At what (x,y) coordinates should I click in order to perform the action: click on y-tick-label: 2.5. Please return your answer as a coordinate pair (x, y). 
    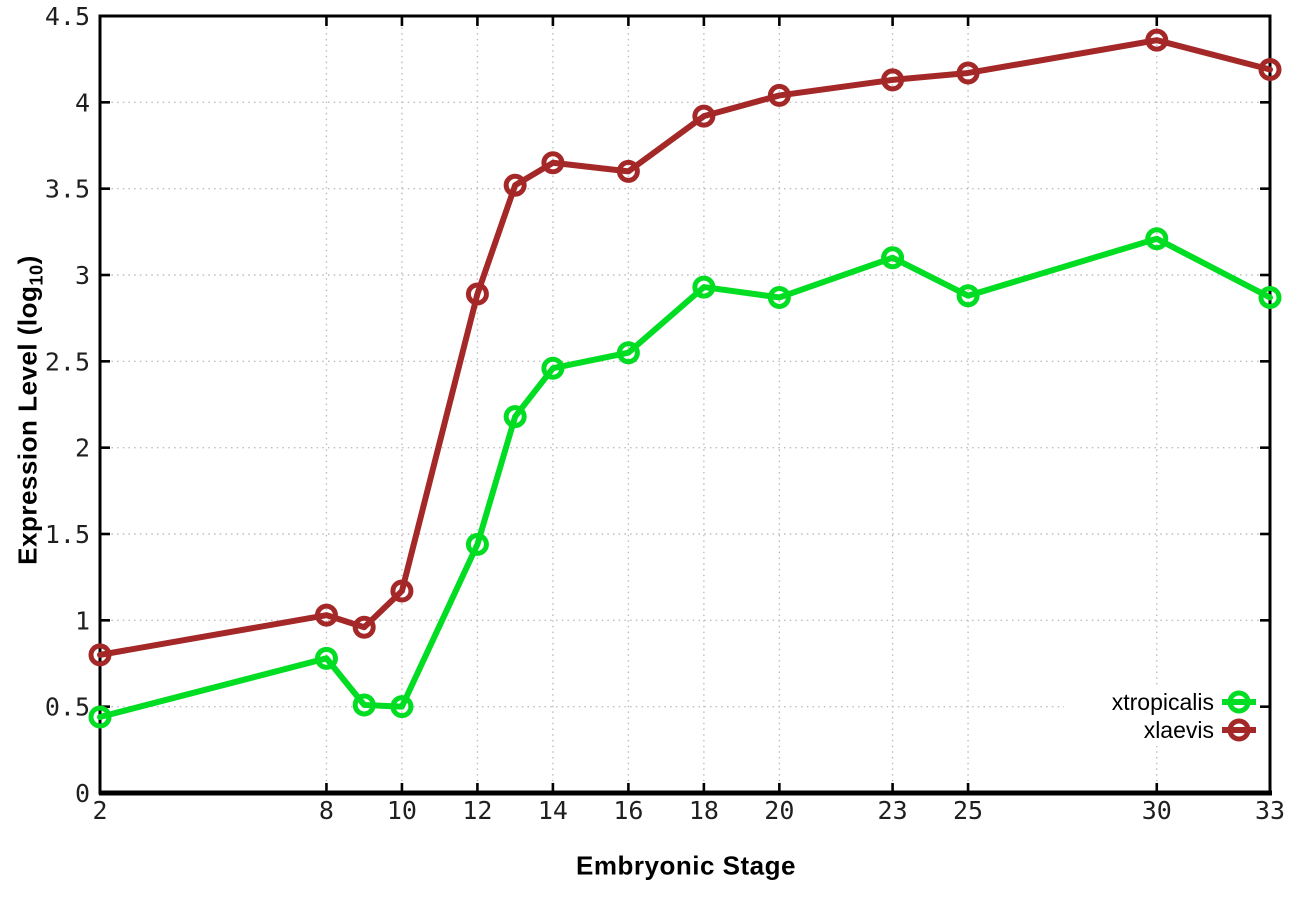
    Looking at the image, I should click on (67, 361).